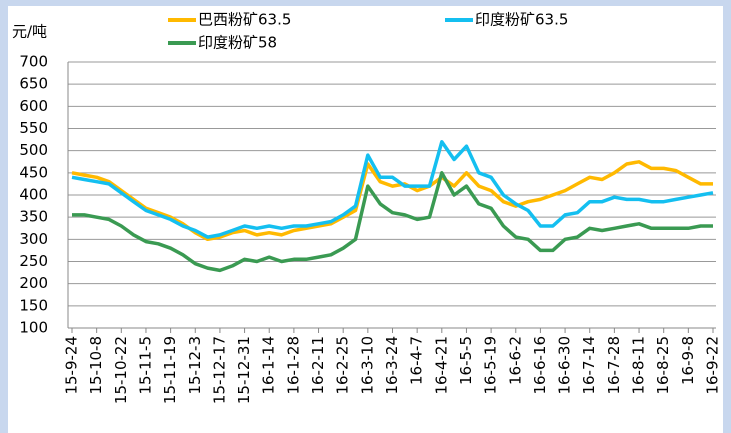  I want to click on x-tick-label: 16-6-30, so click(565, 365).